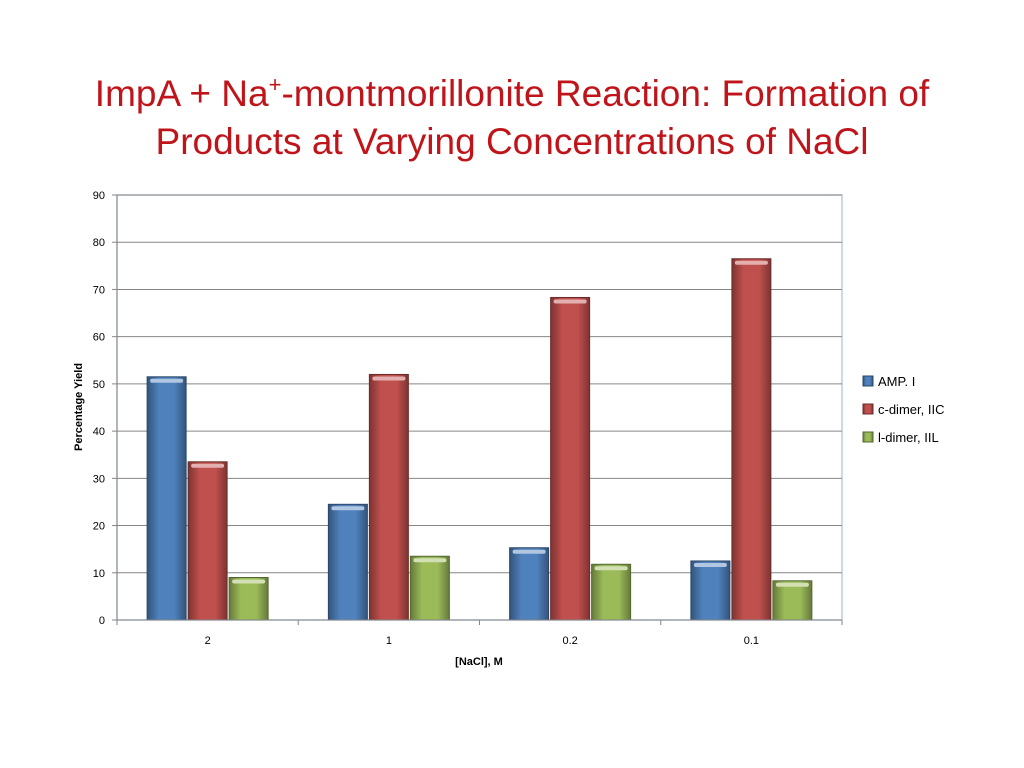 Image resolution: width=1024 pixels, height=768 pixels. What do you see at coordinates (896, 381) in the screenshot?
I see `legend-label: AMP. I` at bounding box center [896, 381].